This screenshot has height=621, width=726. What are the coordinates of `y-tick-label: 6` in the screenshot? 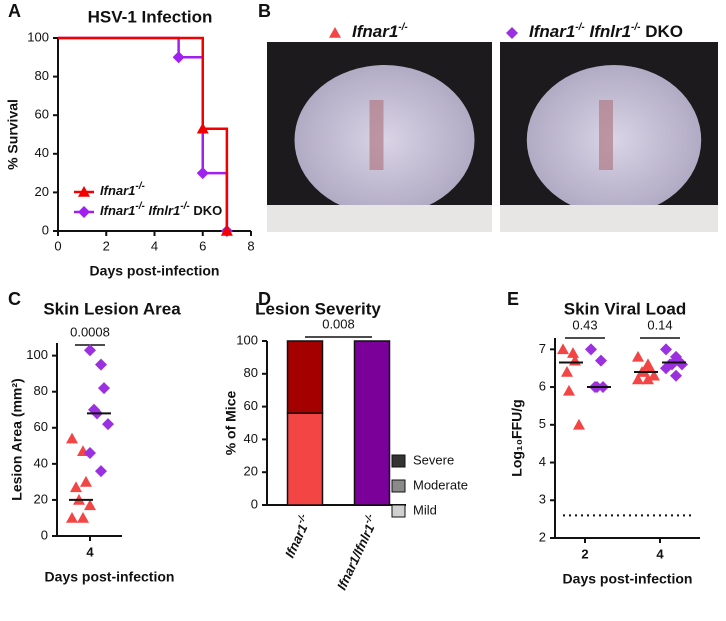 It's located at (542, 385).